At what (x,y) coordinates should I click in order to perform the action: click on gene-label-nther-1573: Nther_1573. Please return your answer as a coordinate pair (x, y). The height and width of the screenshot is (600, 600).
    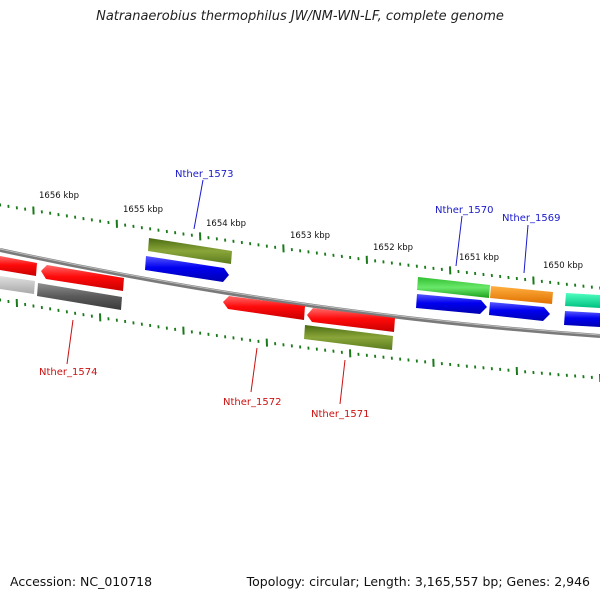
    Looking at the image, I should click on (204, 174).